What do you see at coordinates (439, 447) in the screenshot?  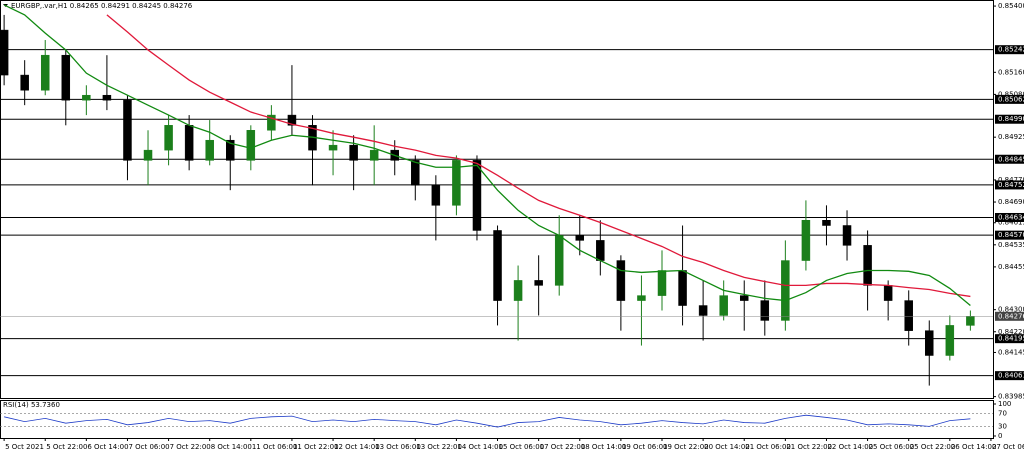 I see `x-tick-label: 13 Oct 22:00` at bounding box center [439, 447].